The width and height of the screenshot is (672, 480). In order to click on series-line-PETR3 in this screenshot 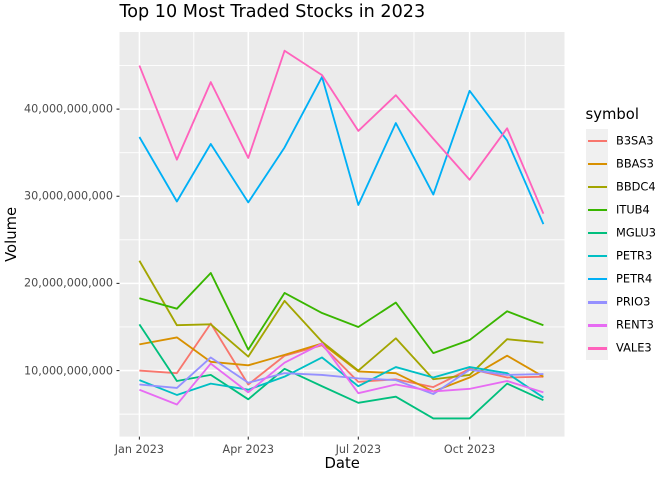, I will do `click(341, 377)`.